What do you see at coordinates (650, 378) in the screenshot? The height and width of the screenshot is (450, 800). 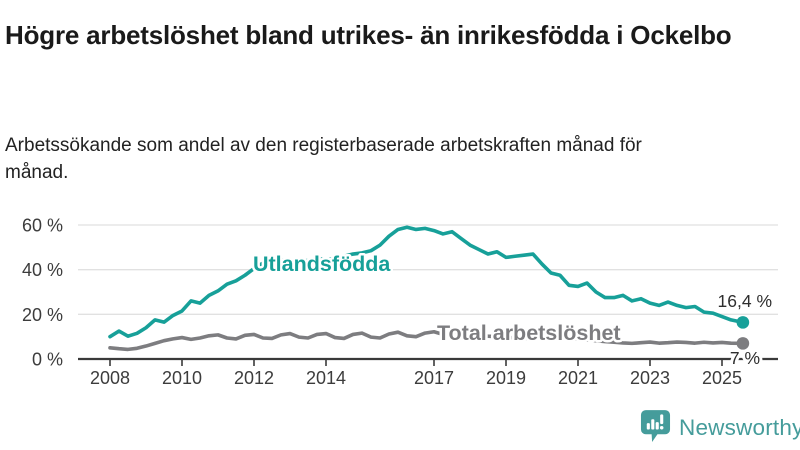 I see `x-tick-label: 2023` at bounding box center [650, 378].